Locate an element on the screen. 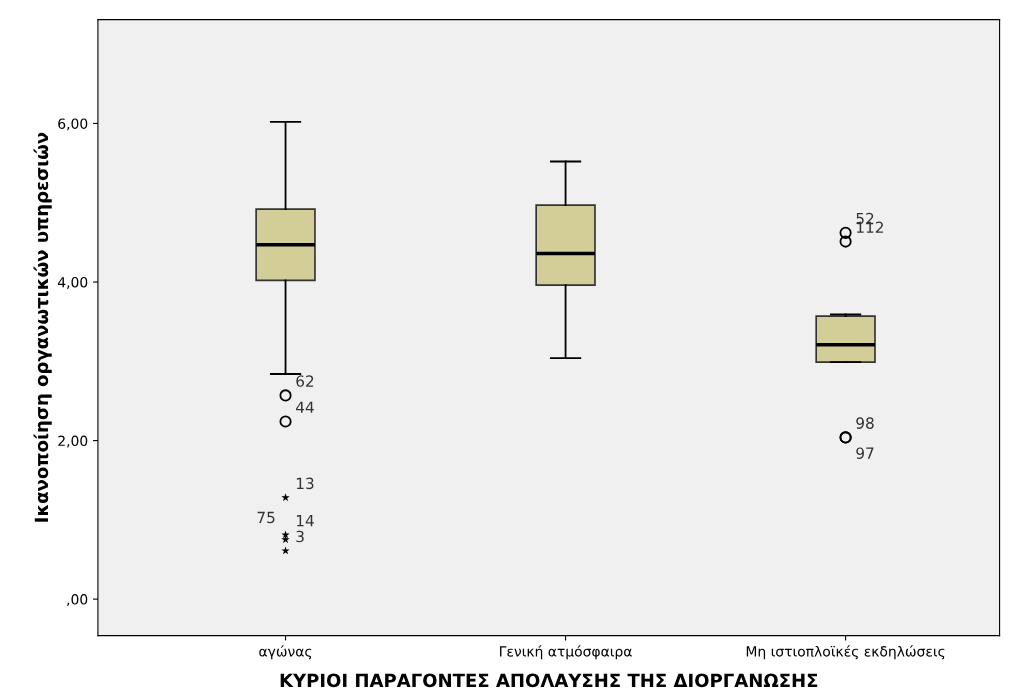 This screenshot has width=1020, height=700. y-tick-label: 6,00 is located at coordinates (73, 124).